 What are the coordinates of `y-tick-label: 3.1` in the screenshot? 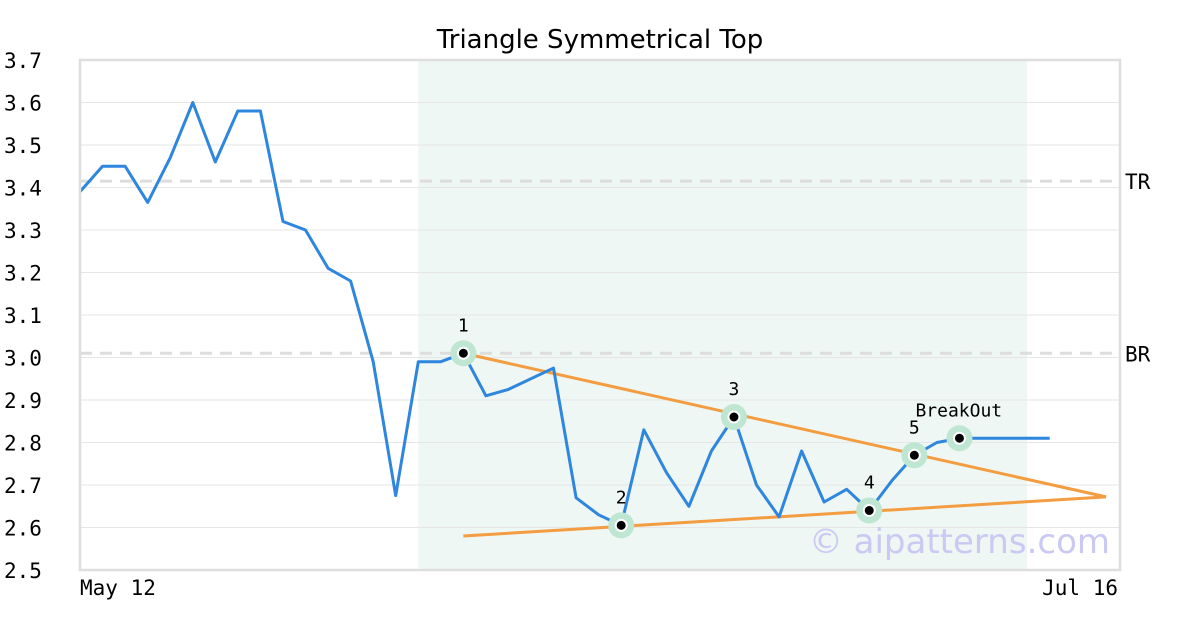 It's located at (23, 316).